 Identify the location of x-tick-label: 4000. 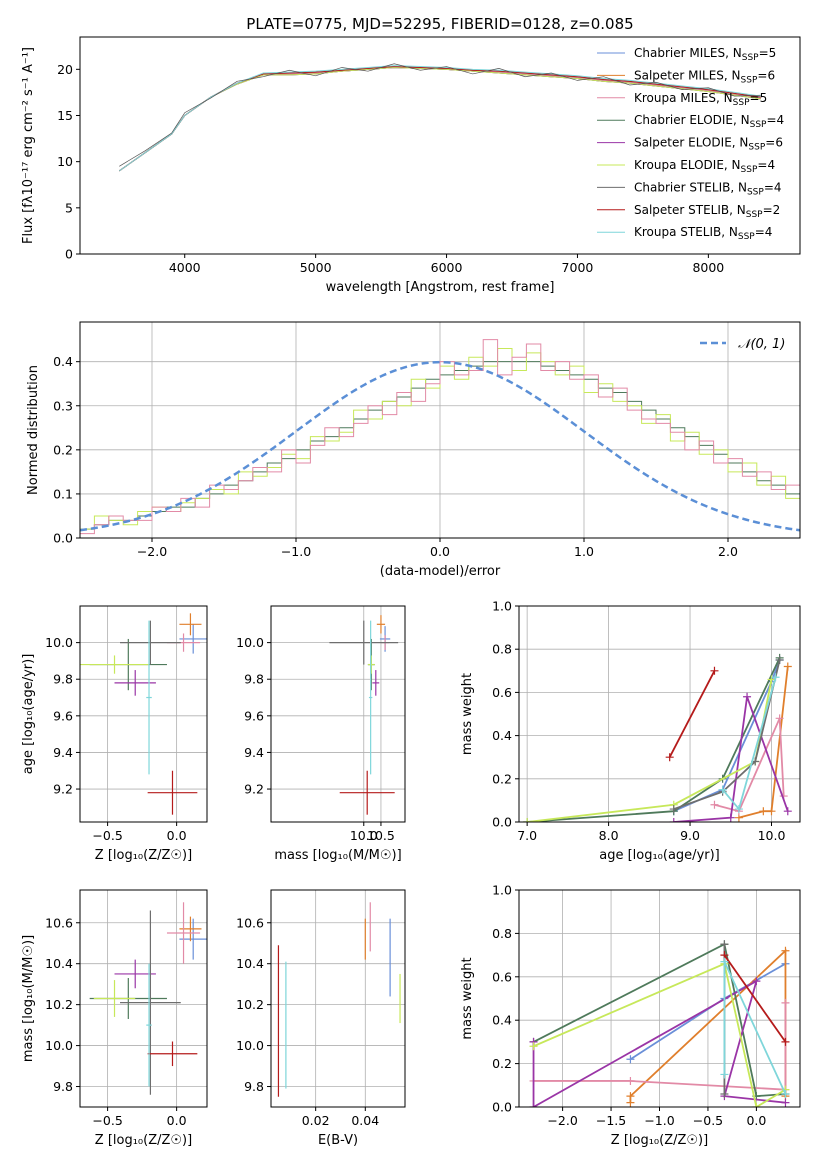
(185, 267).